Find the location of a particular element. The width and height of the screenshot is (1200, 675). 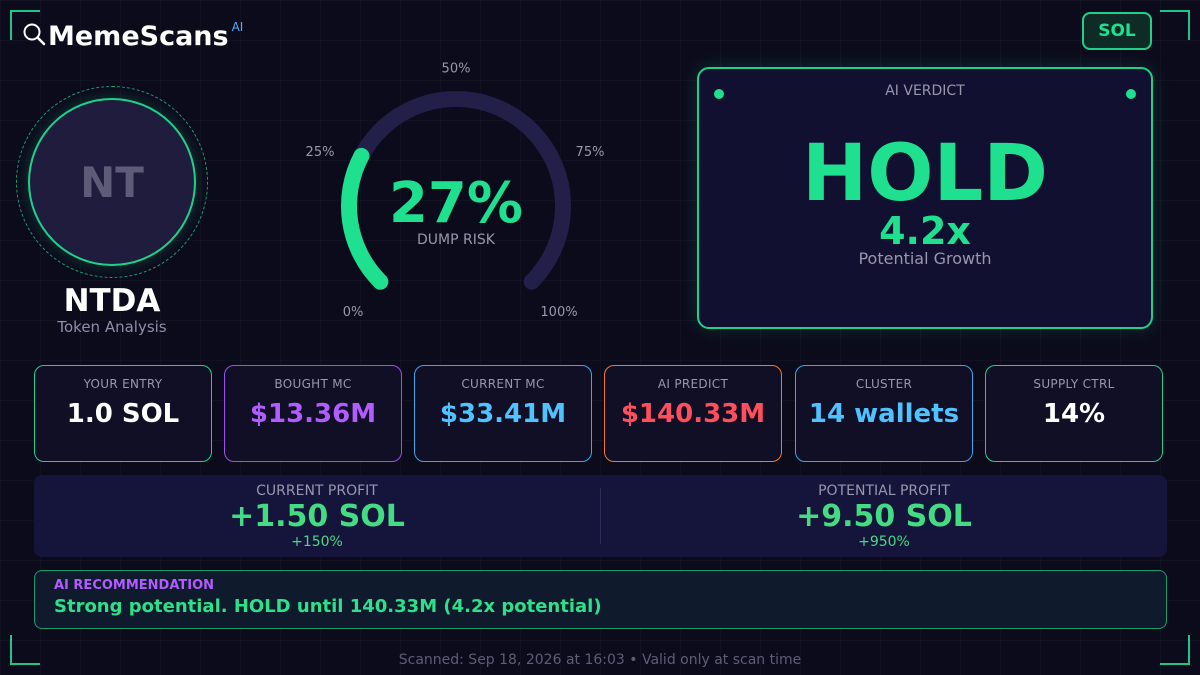

stat-value: 1.0 SOL is located at coordinates (123, 414).